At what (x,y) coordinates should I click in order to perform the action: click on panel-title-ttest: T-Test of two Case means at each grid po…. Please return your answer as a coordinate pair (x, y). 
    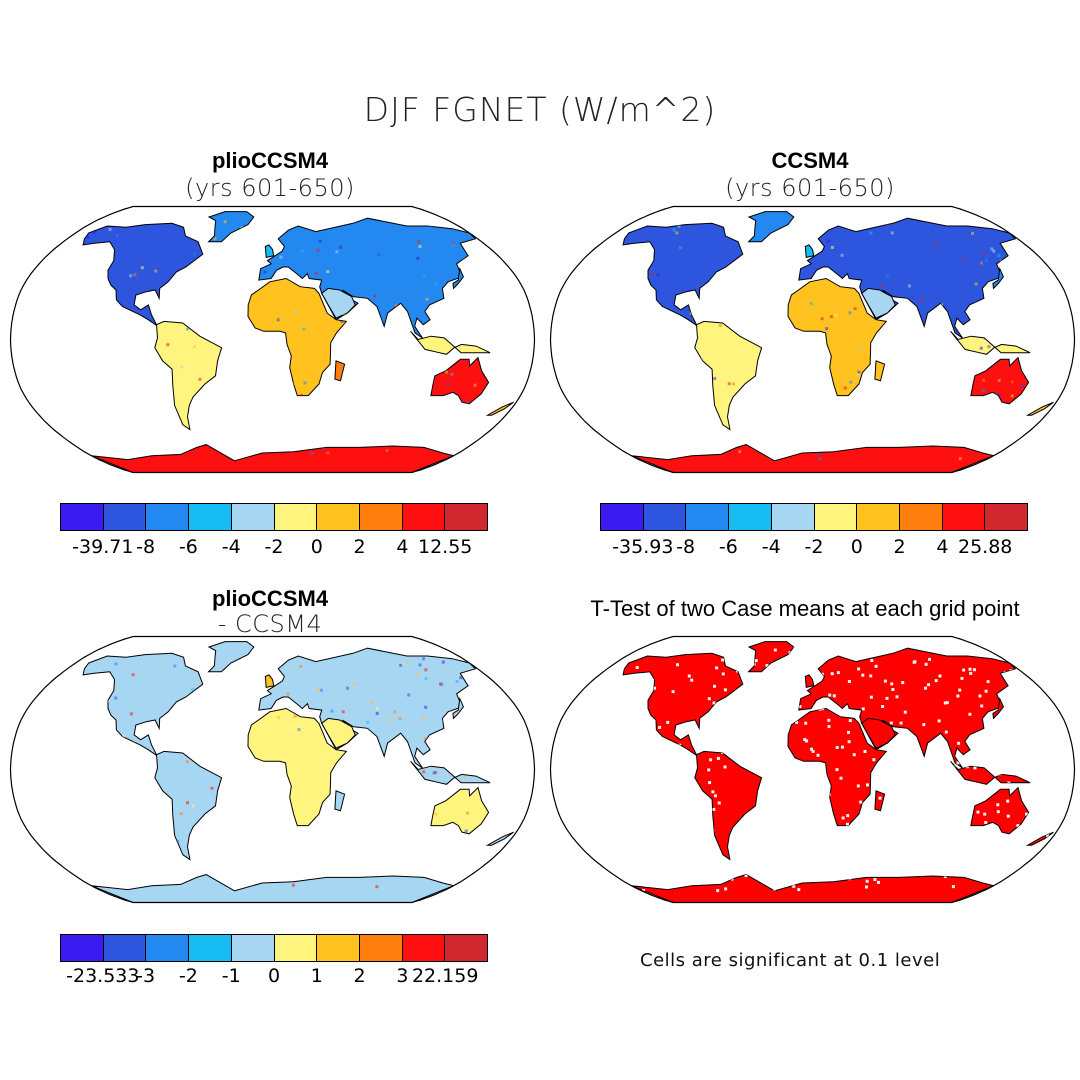
    Looking at the image, I should click on (805, 608).